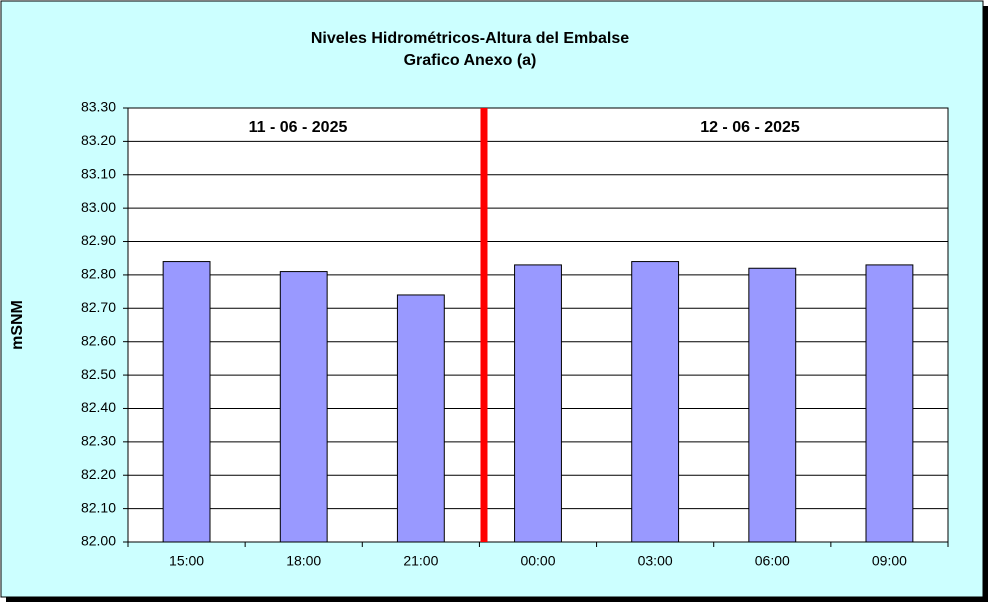  I want to click on chart-subtitle: Grafico Anexo (a), so click(470, 60).